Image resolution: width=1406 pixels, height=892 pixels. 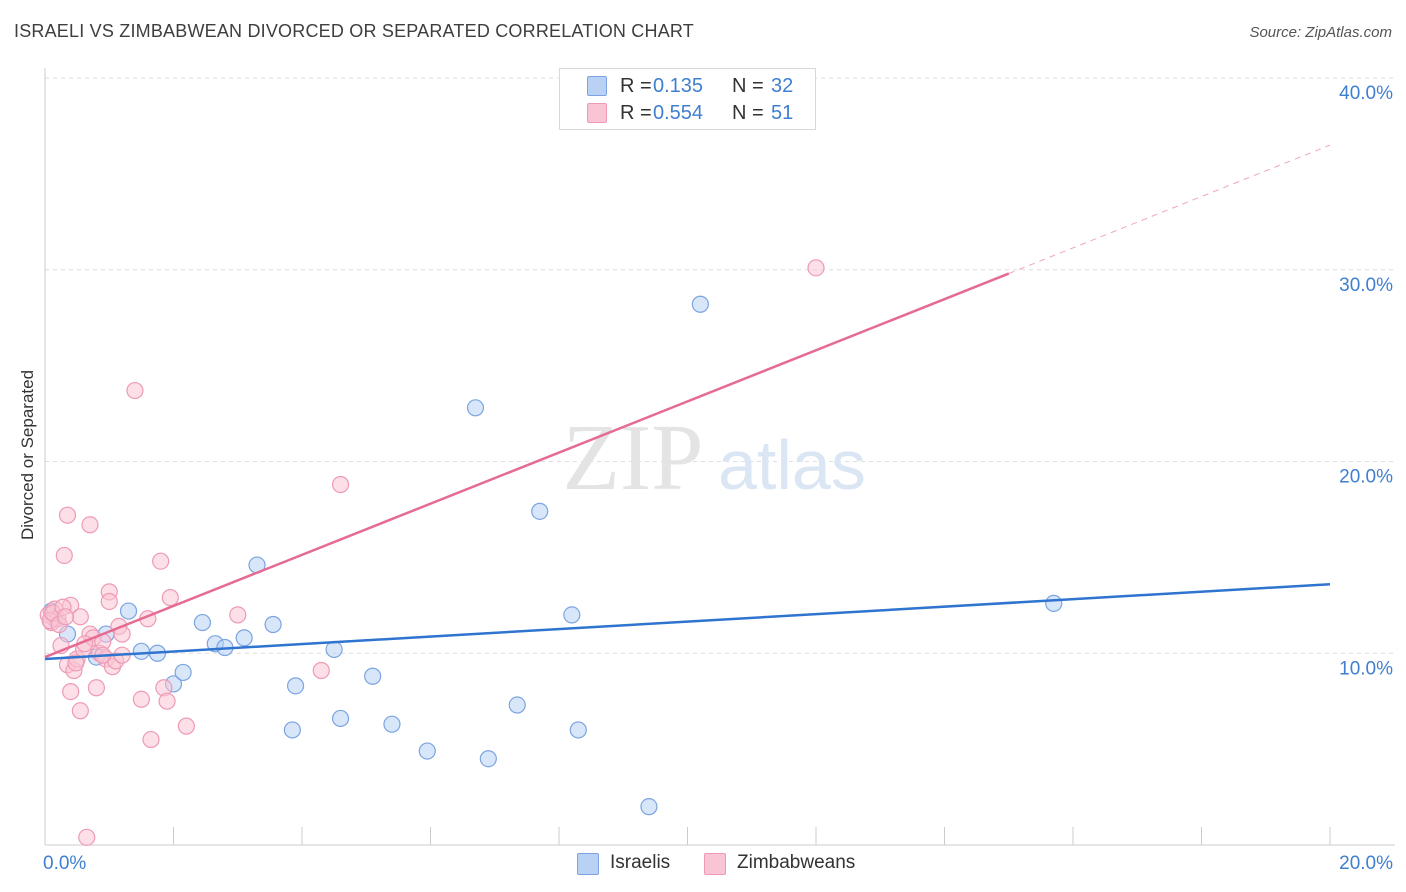 What do you see at coordinates (1366, 668) in the screenshot?
I see `y-tick-label: 10.0%` at bounding box center [1366, 668].